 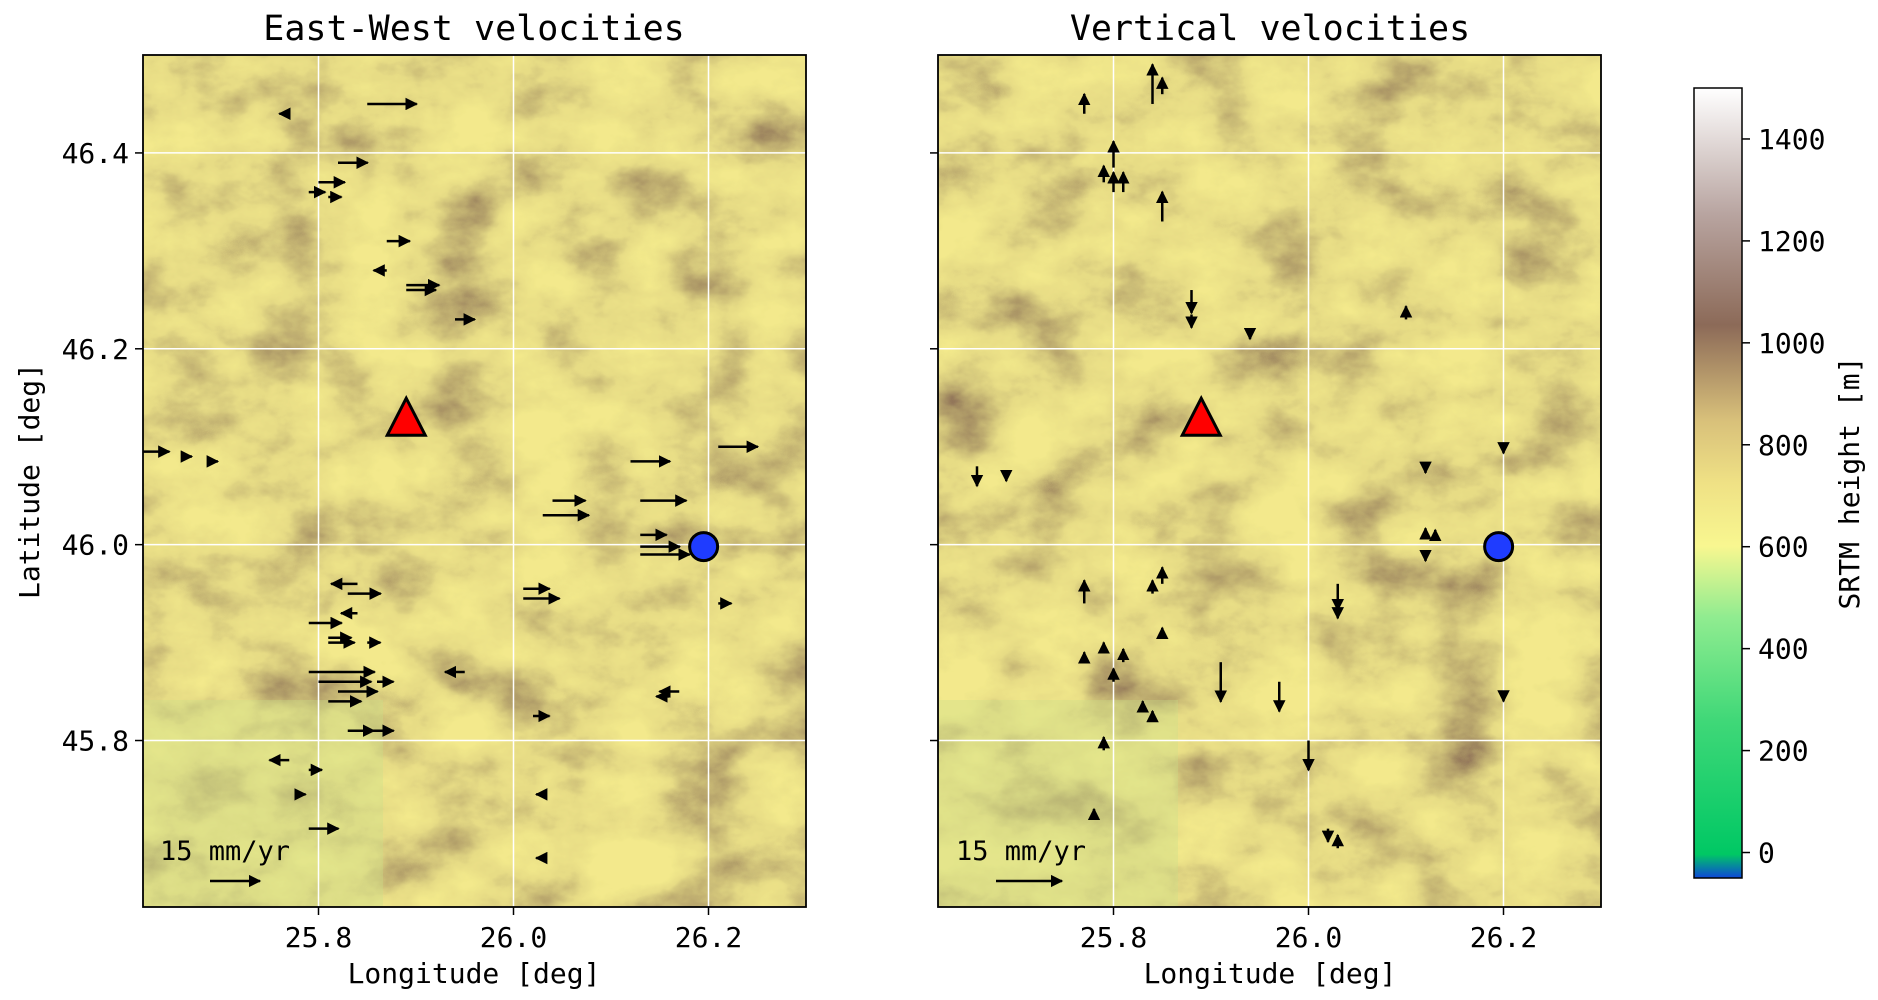 What do you see at coordinates (95, 349) in the screenshot?
I see `y-tick-label: 46.2` at bounding box center [95, 349].